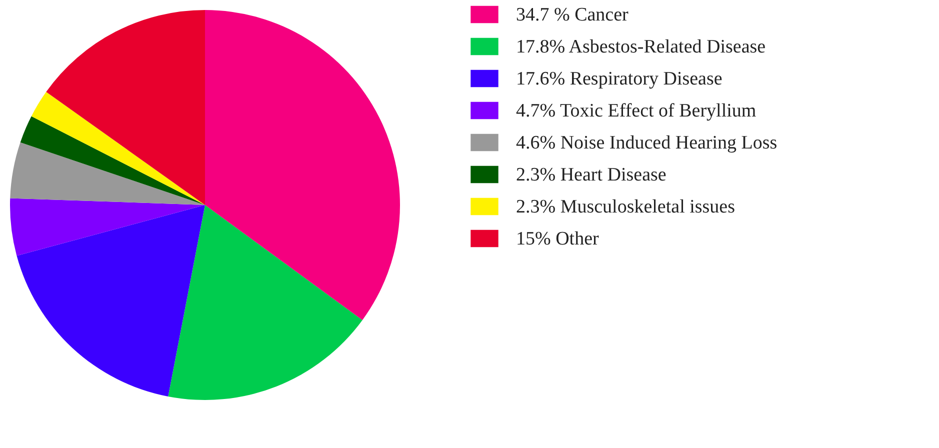  What do you see at coordinates (647, 143) in the screenshot?
I see `legend-label: 4.6% Noise Induced Hearing Loss` at bounding box center [647, 143].